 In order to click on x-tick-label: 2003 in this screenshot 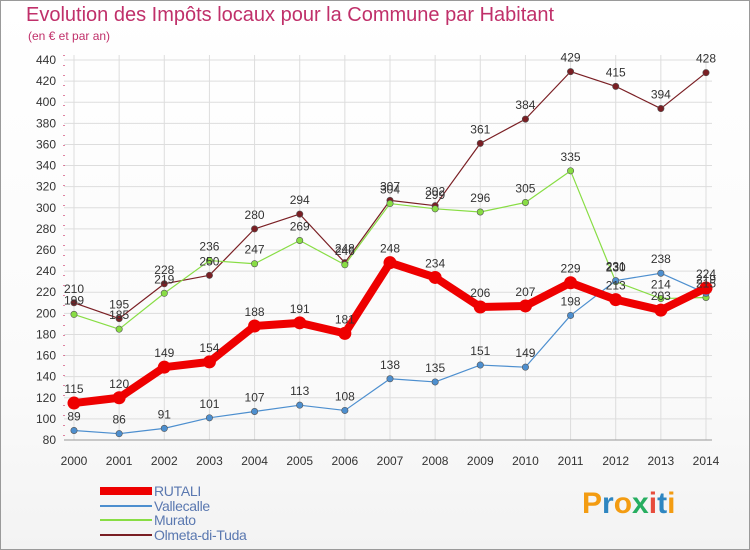, I will do `click(209, 461)`.